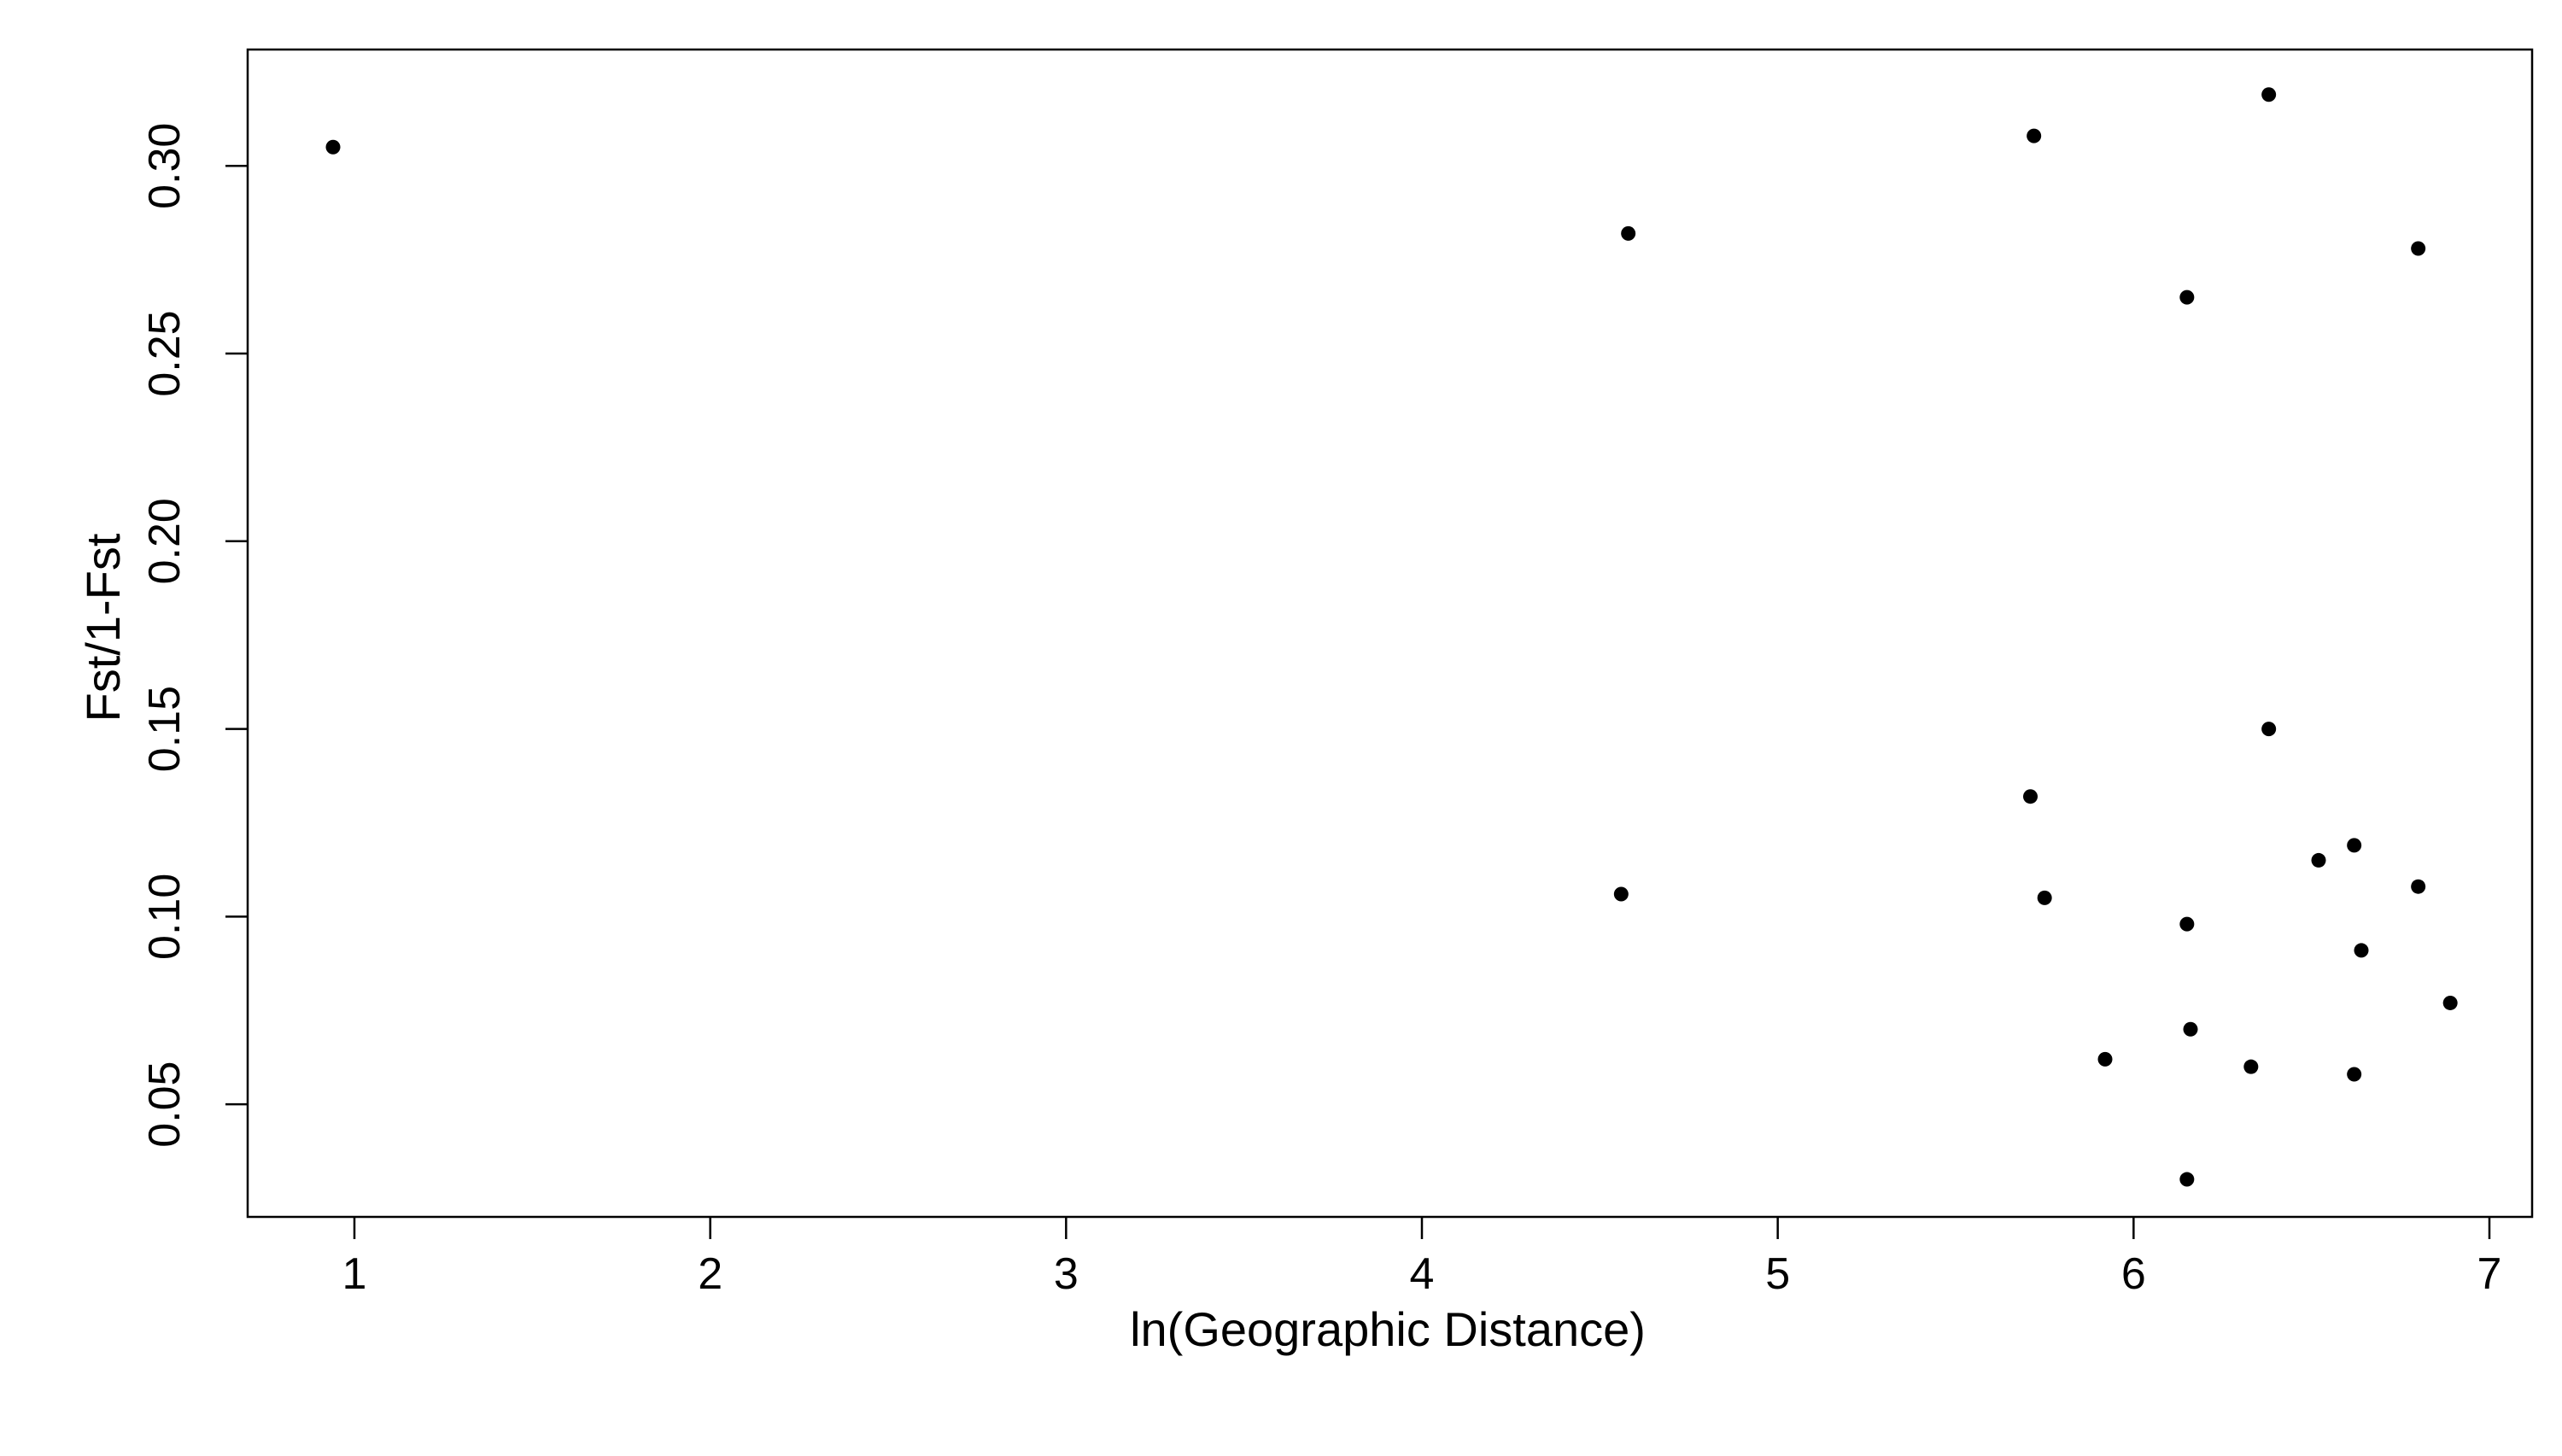  What do you see at coordinates (165, 353) in the screenshot?
I see `y-tick-label: 0.25` at bounding box center [165, 353].